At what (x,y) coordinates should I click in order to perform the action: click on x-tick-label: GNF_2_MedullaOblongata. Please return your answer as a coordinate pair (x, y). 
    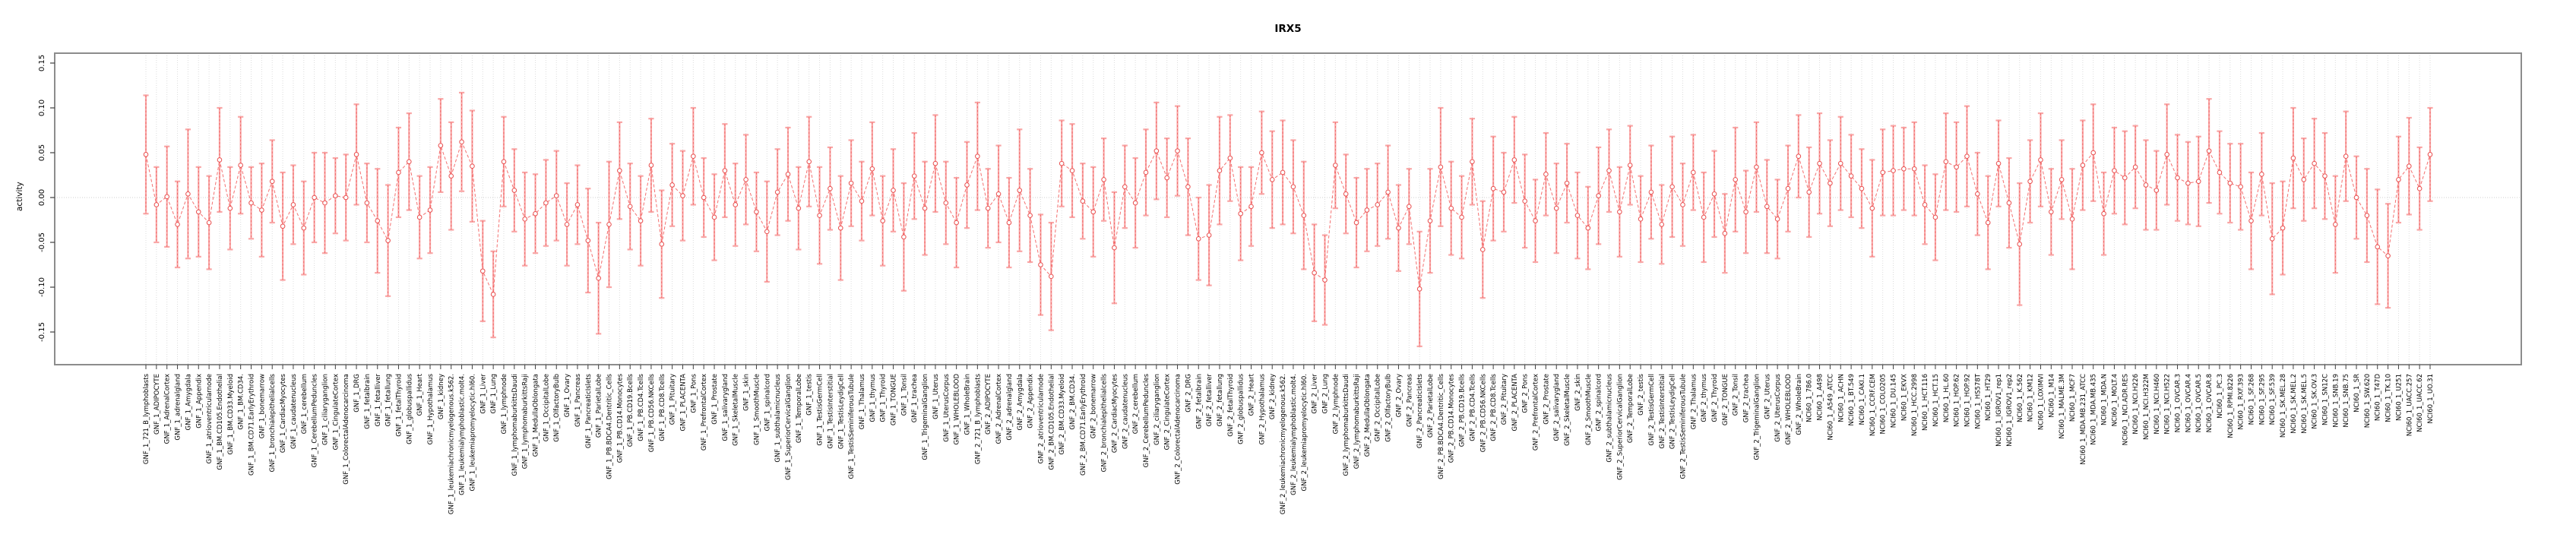
    Looking at the image, I should click on (1368, 415).